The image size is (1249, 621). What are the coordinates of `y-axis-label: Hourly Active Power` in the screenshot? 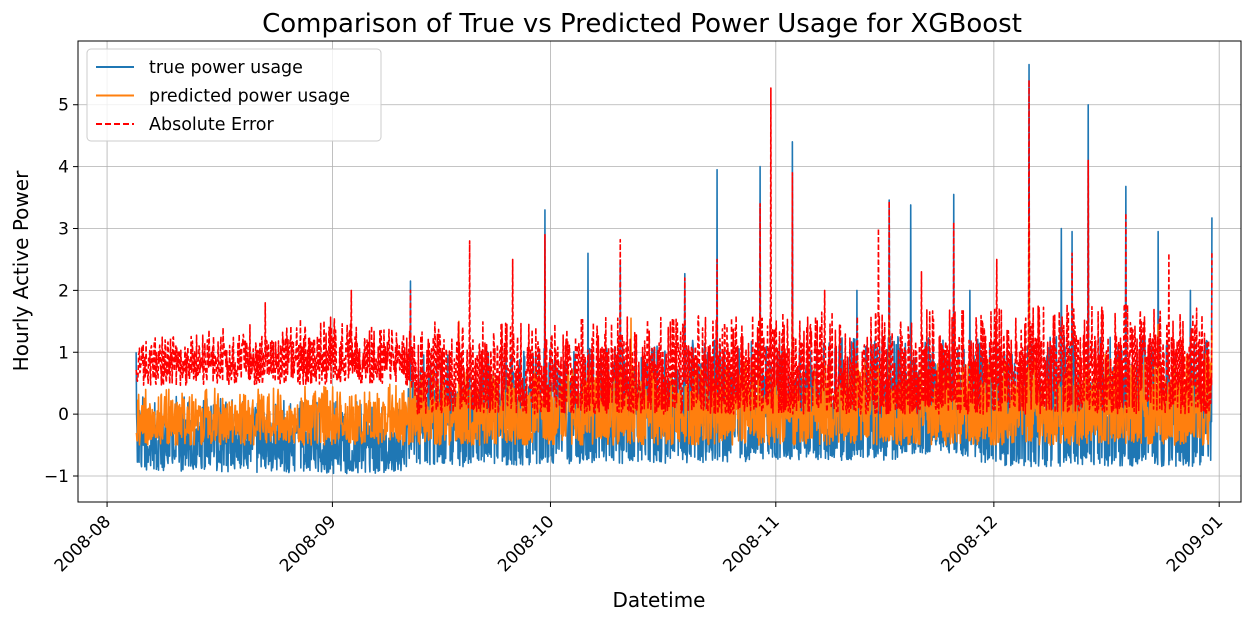 It's located at (21, 270).